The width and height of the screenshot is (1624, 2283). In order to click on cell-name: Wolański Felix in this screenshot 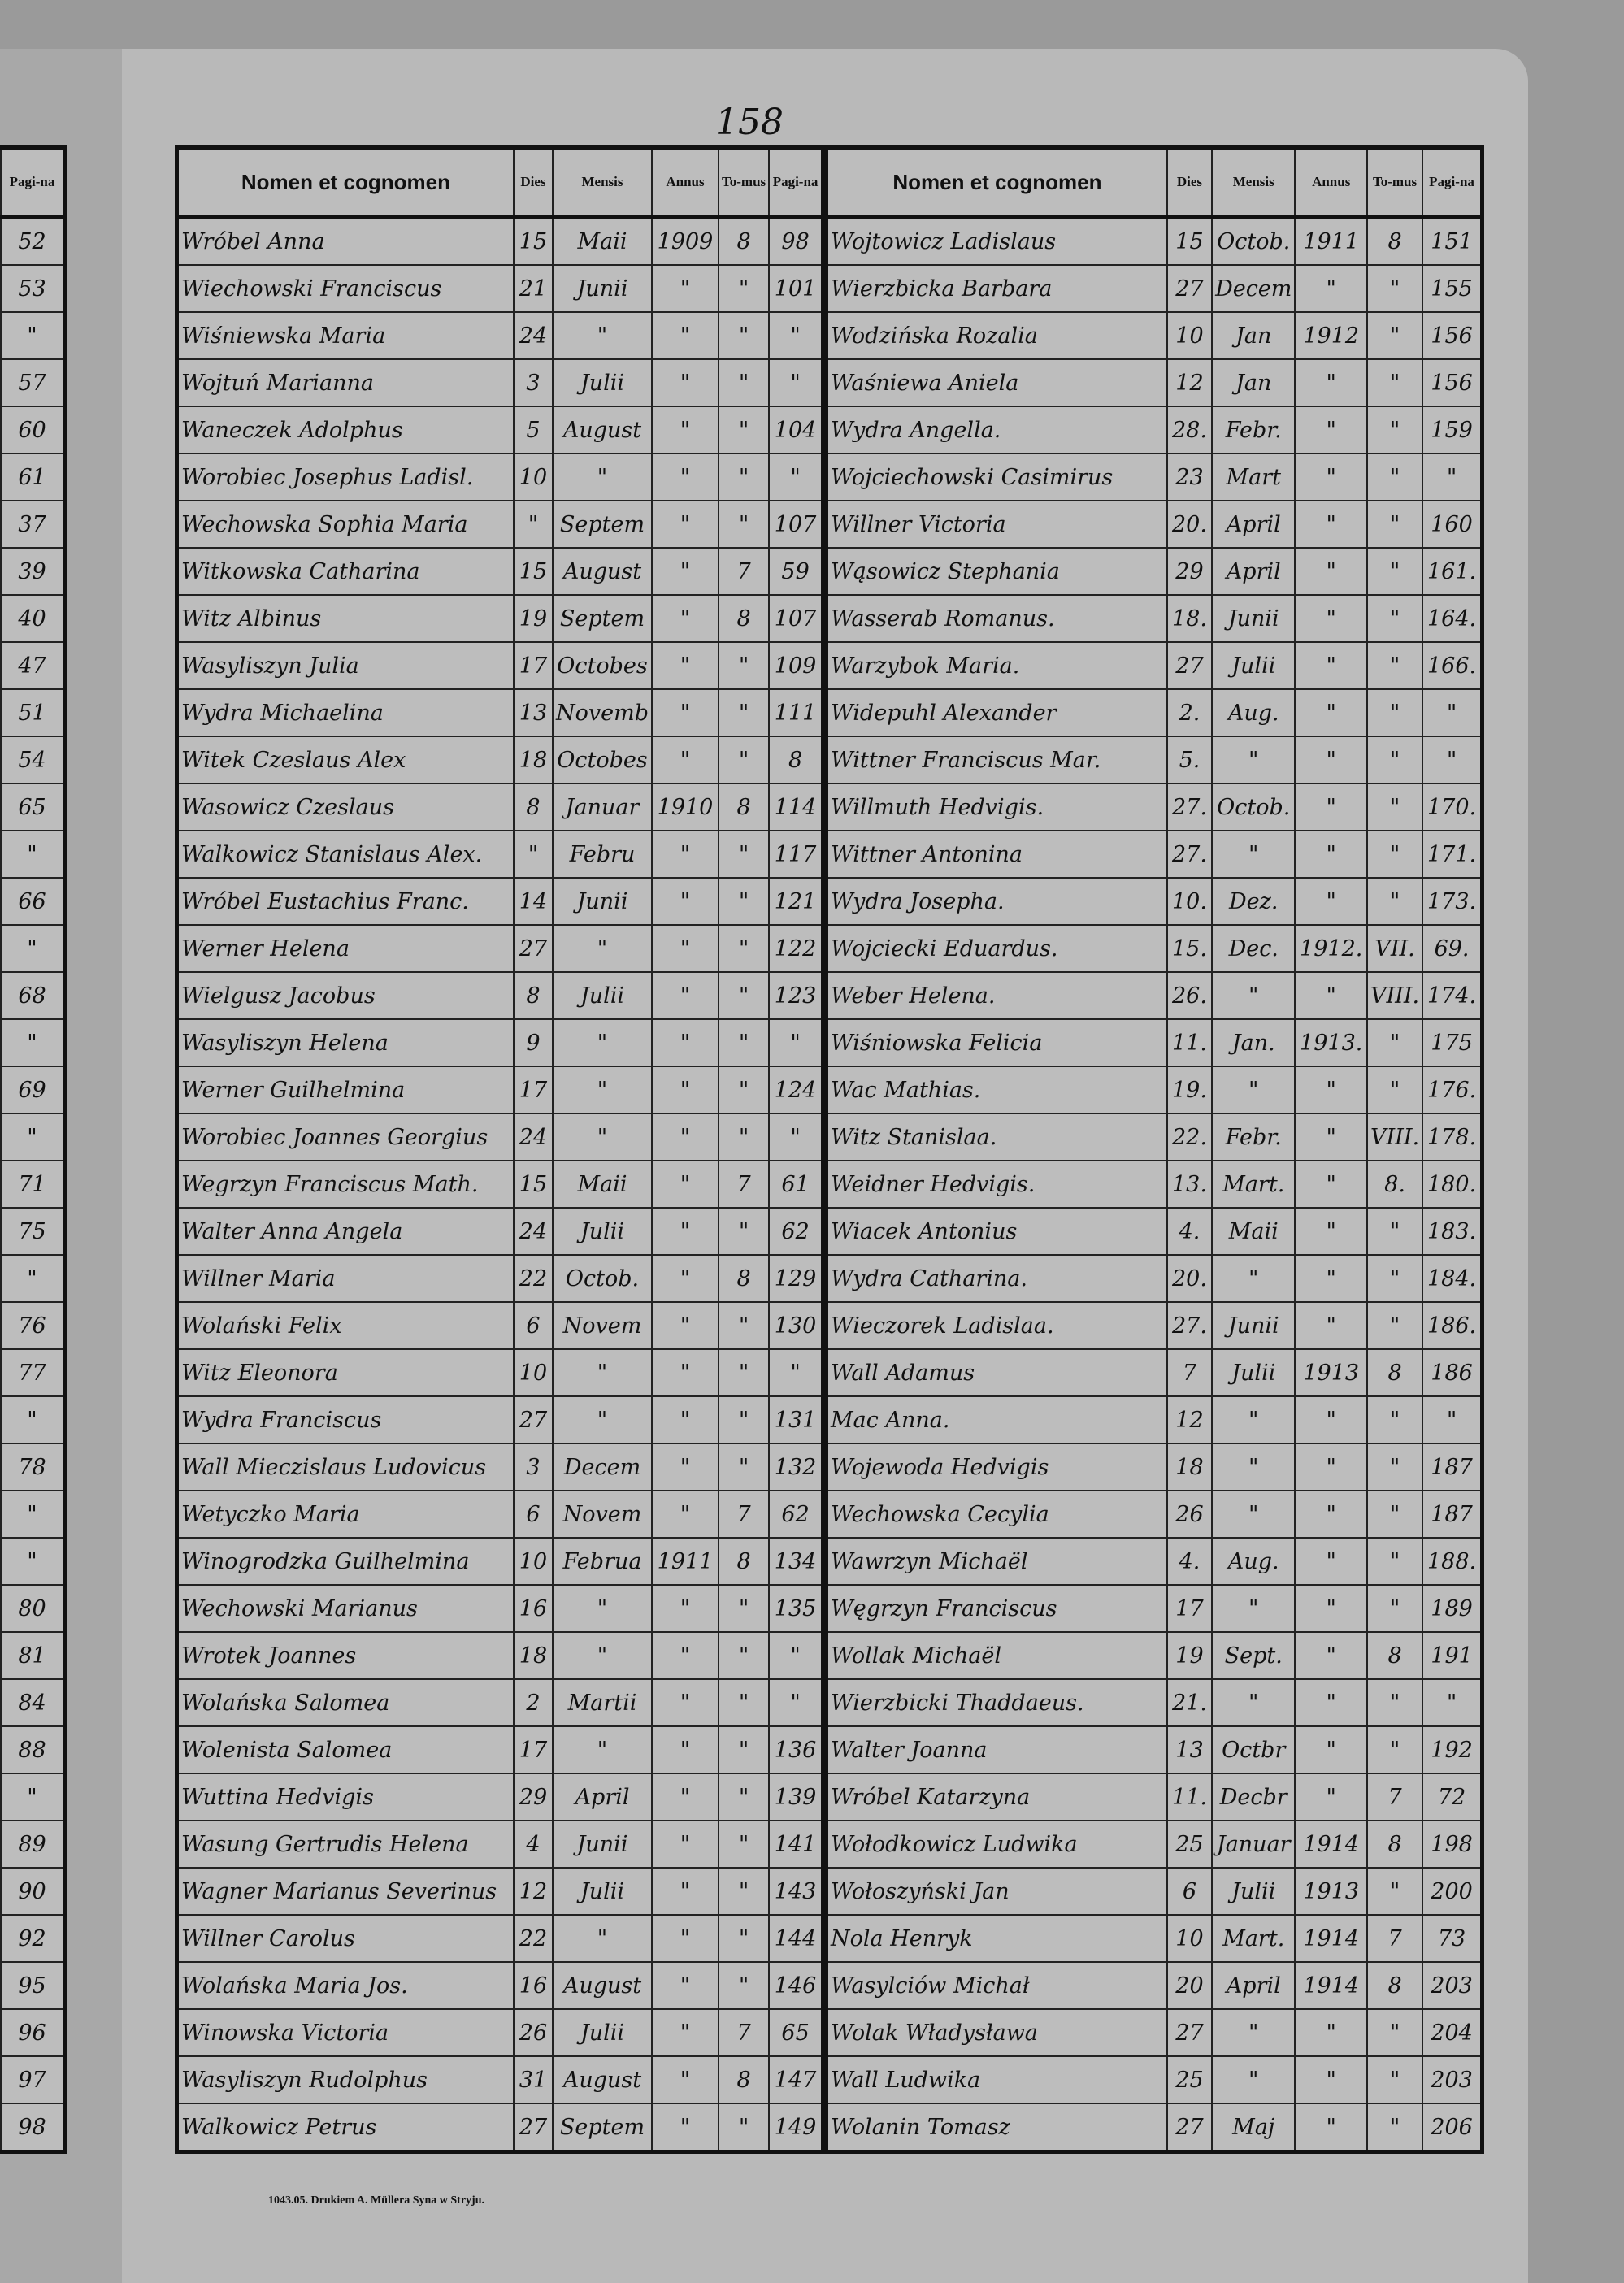, I will do `click(345, 1325)`.